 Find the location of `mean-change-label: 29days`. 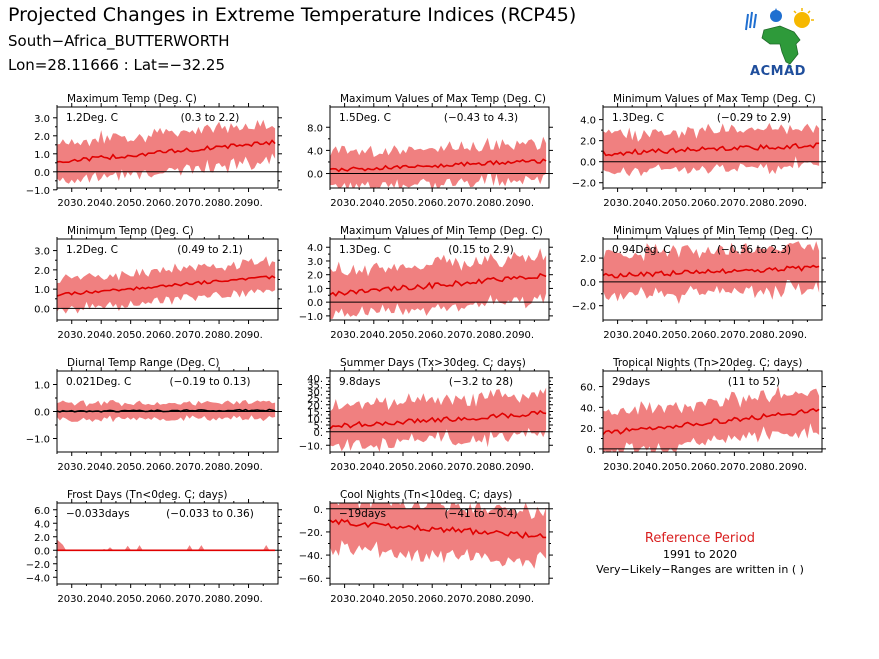

mean-change-label: 29days is located at coordinates (631, 382).